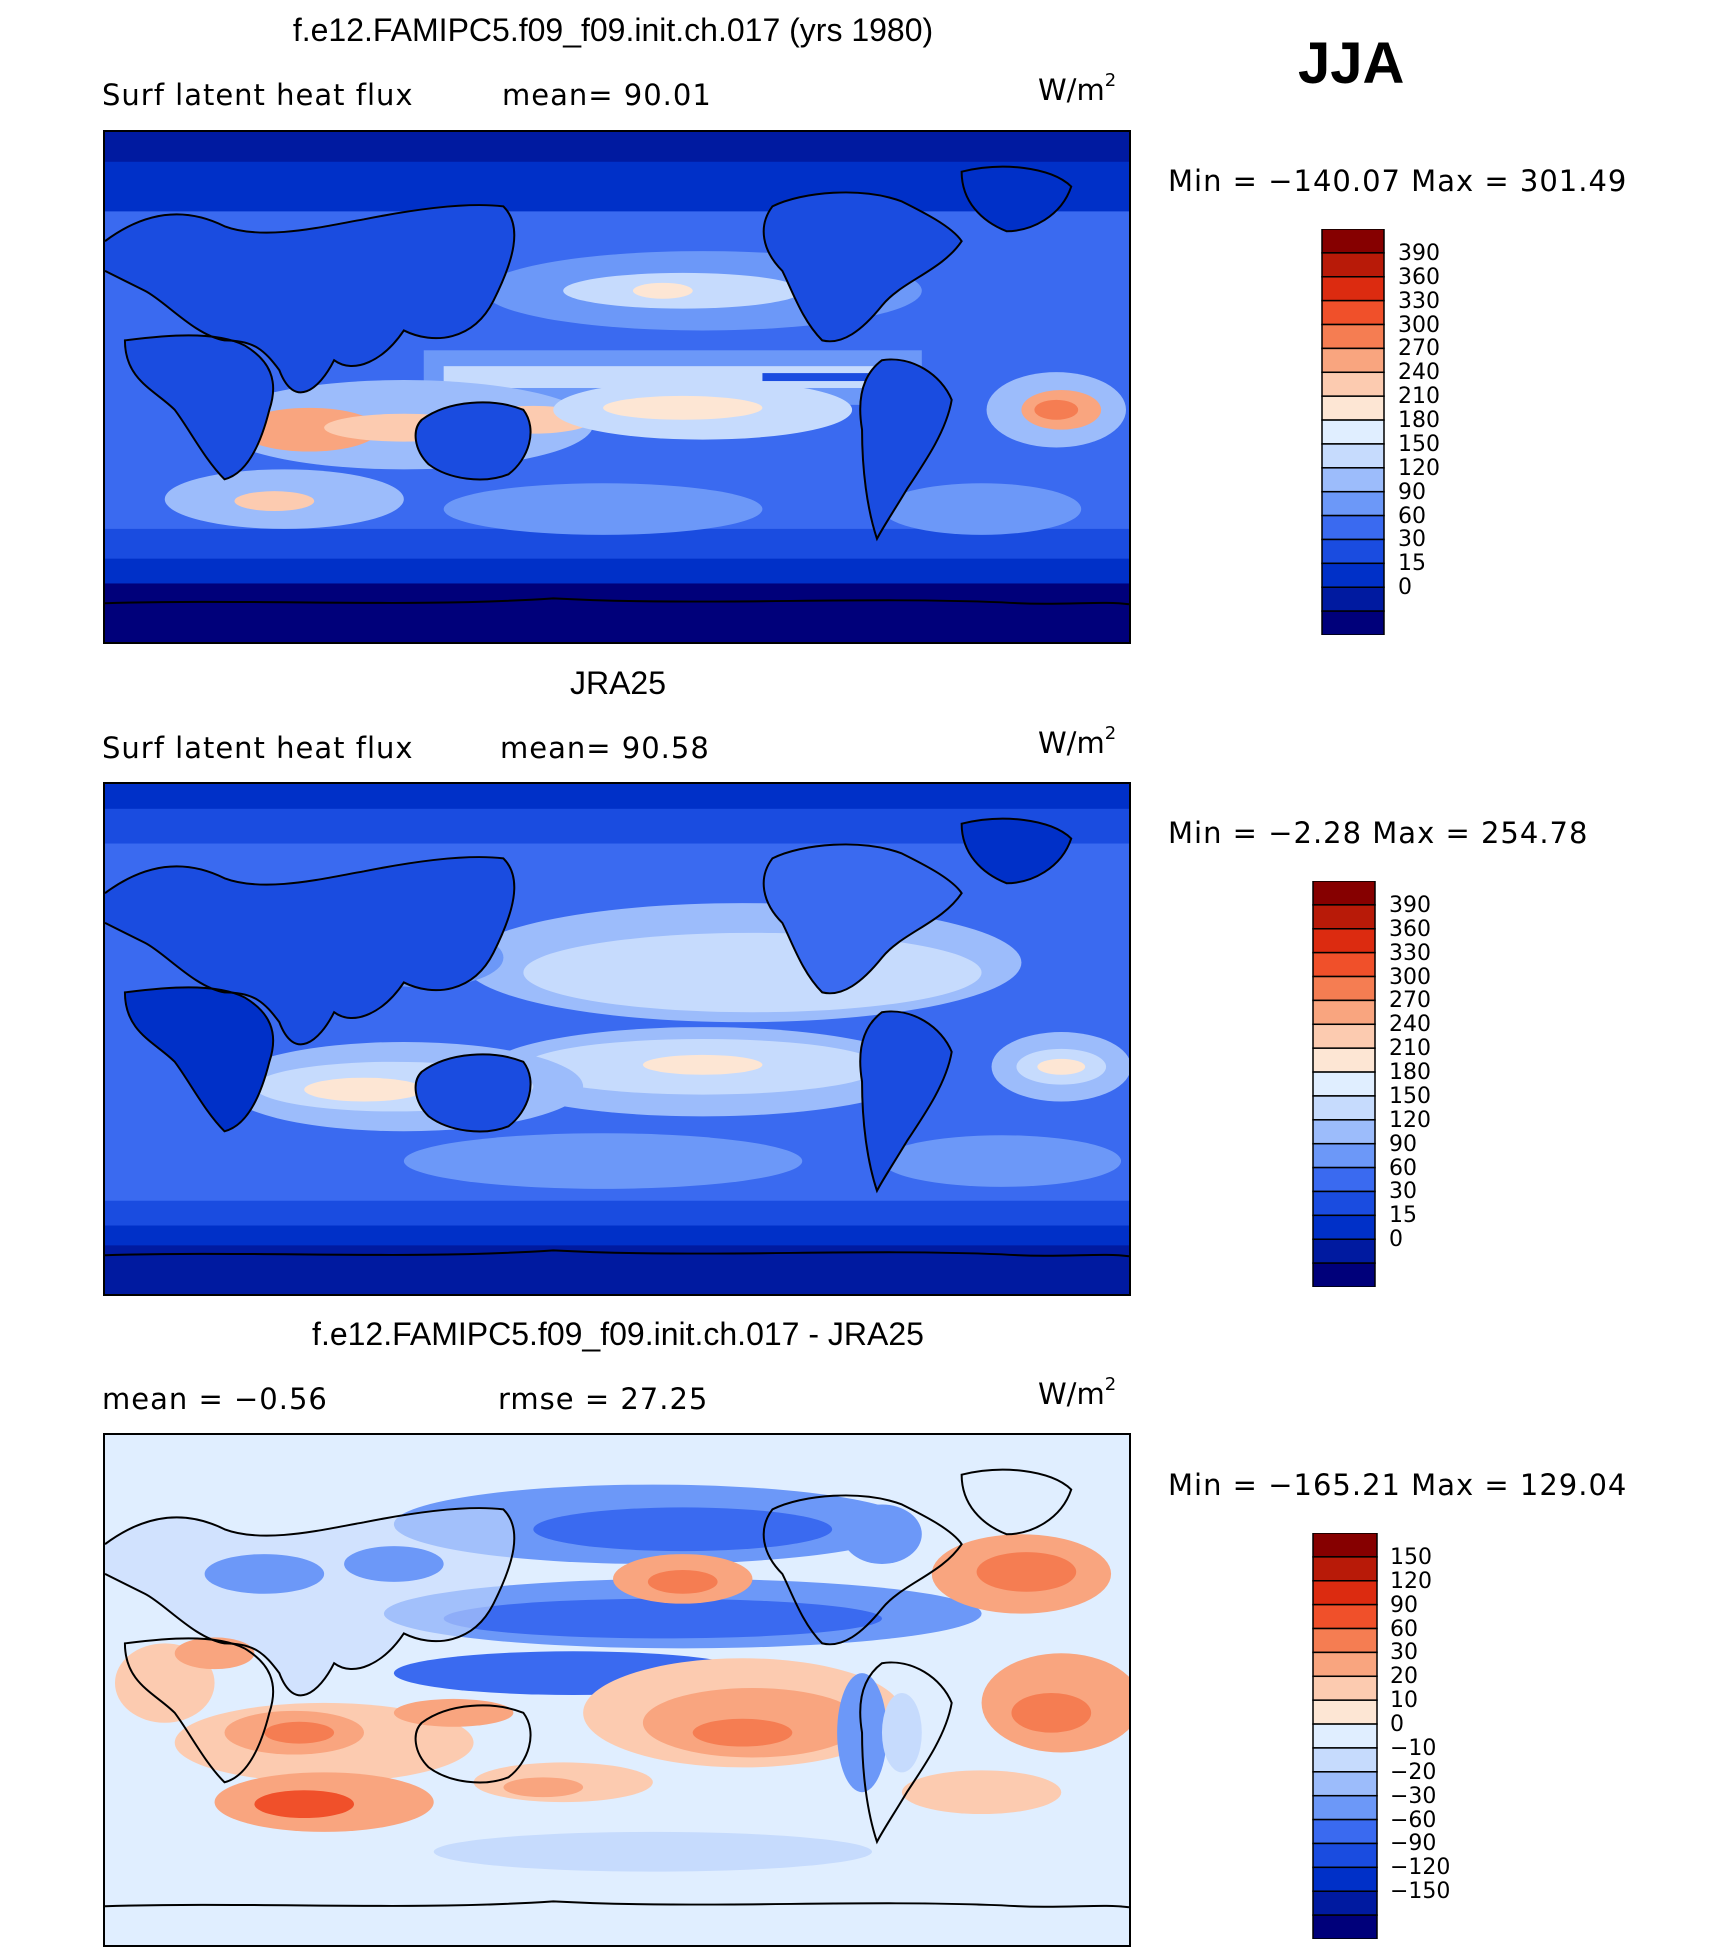 The width and height of the screenshot is (1710, 1952). Describe the element at coordinates (1077, 1392) in the screenshot. I see `panel-3-units: W/m2` at that location.